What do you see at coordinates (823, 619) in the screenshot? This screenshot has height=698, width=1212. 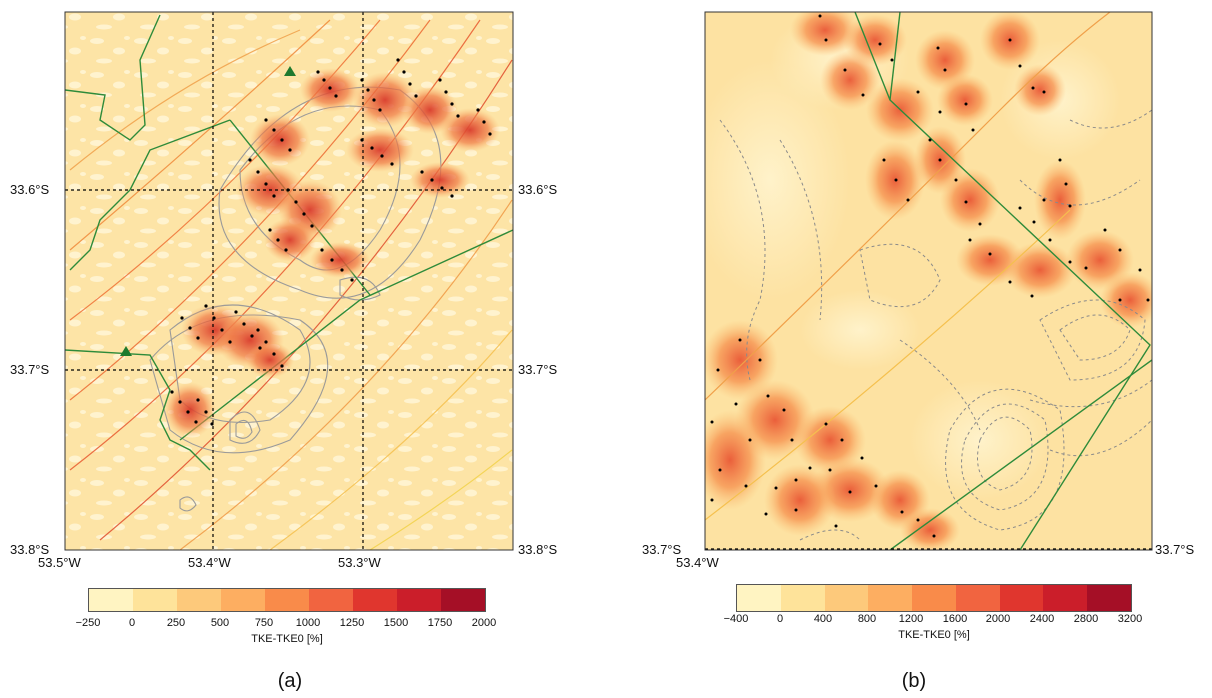 I see `colorbar-b-tick: 400` at bounding box center [823, 619].